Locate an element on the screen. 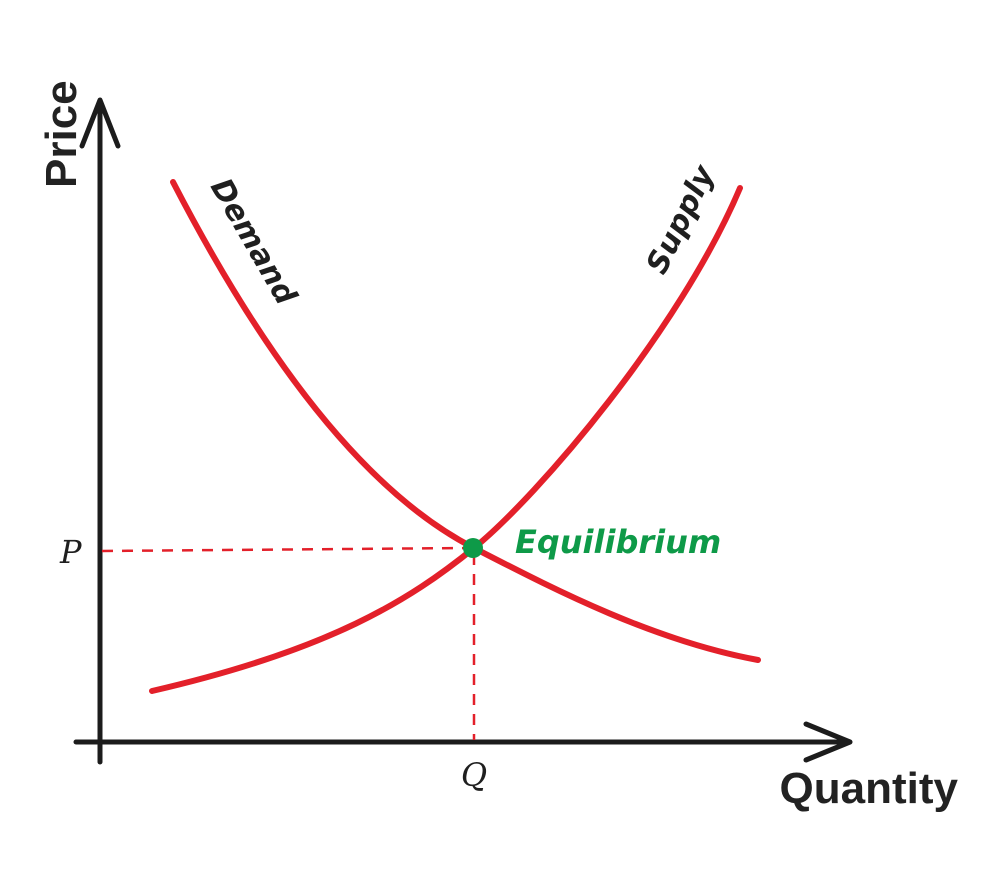 This screenshot has height=880, width=1000. x-axis-arrowhead is located at coordinates (828, 742).